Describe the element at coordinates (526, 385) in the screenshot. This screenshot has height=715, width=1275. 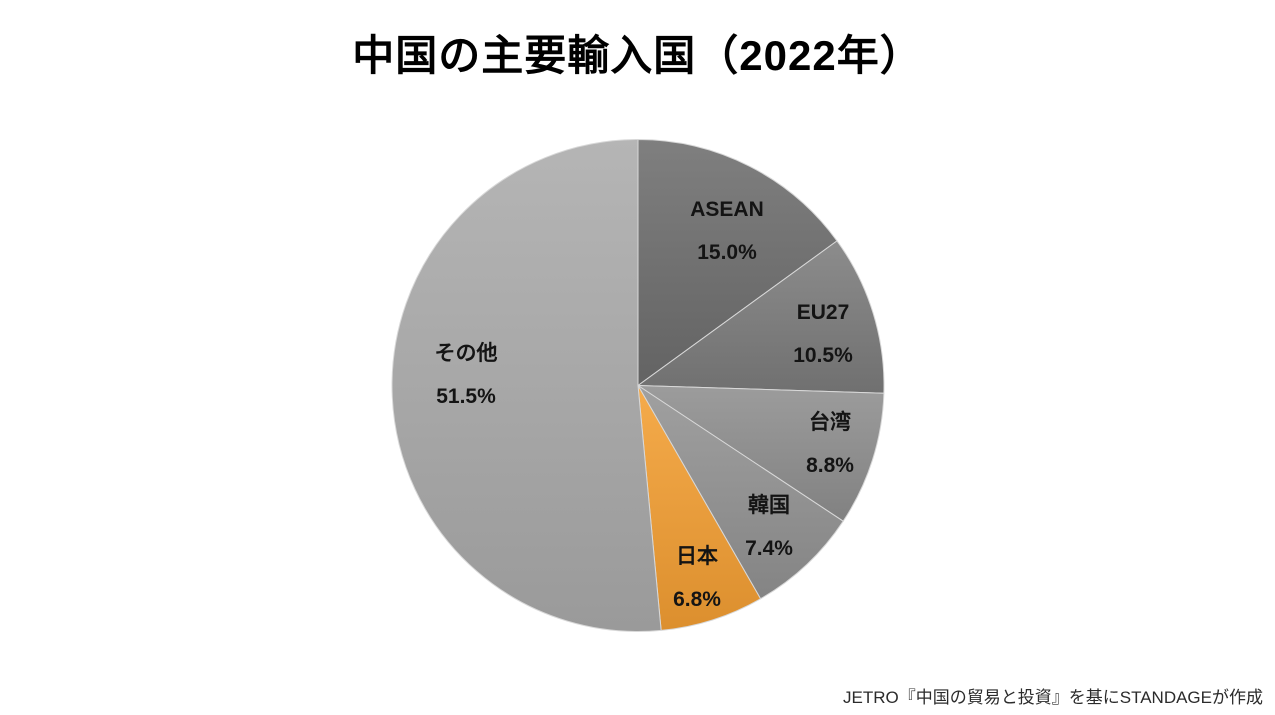
I see `pie-slice-その他` at that location.